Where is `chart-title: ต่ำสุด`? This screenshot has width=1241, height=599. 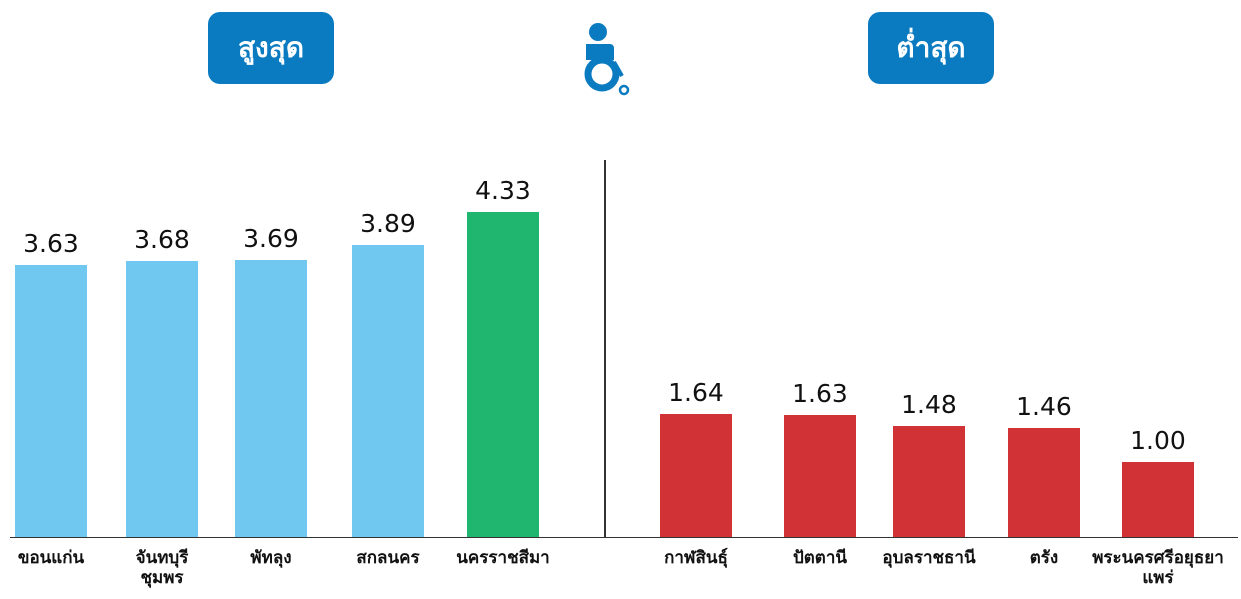
chart-title: ต่ำสุด is located at coordinates (931, 48).